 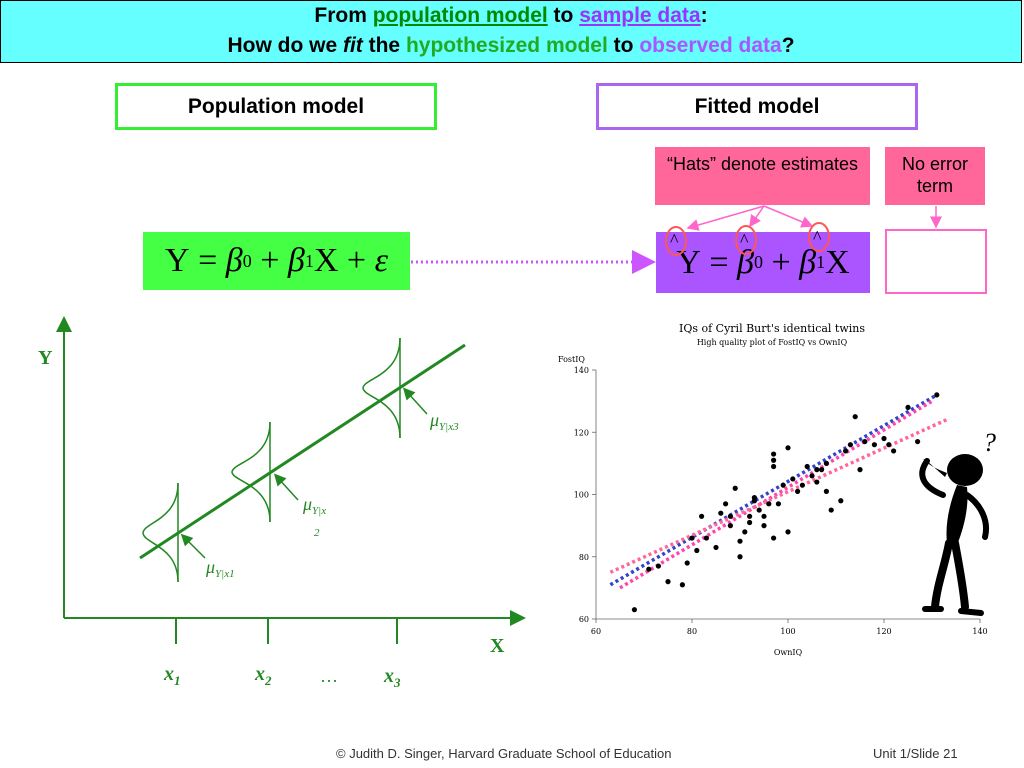 What do you see at coordinates (915, 753) in the screenshot?
I see `footer-slide-number: Unit 1/Slide 21` at bounding box center [915, 753].